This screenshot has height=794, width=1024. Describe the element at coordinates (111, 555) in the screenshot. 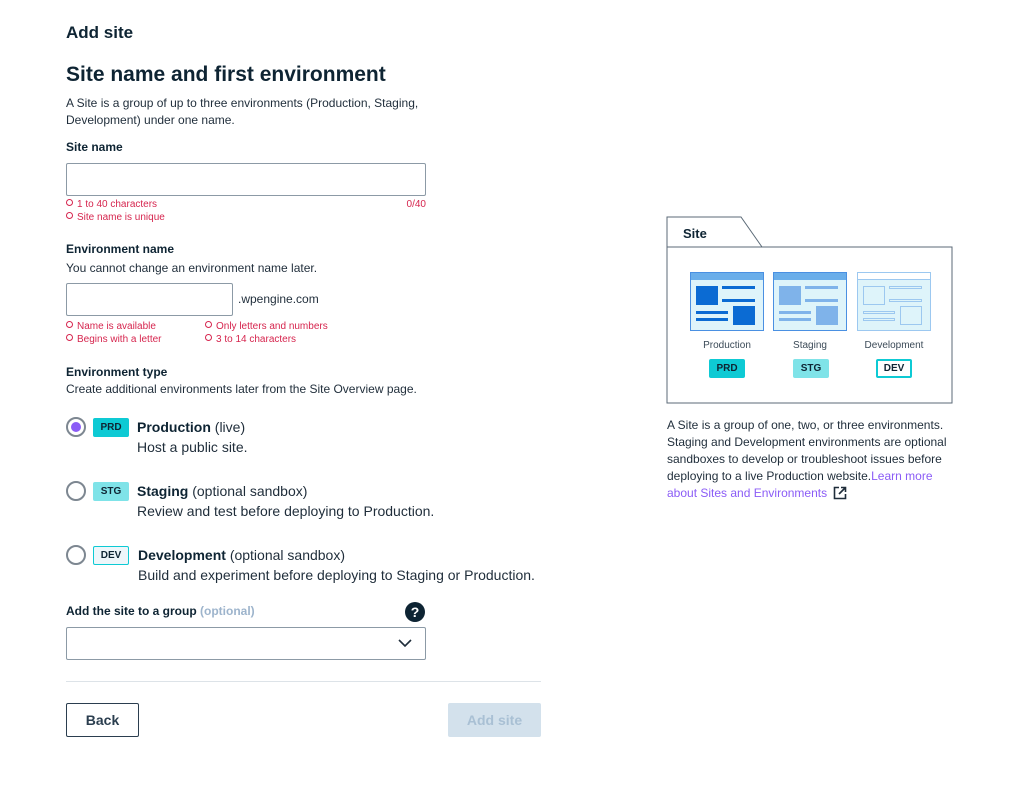

I see `badge-dev: DEV` at that location.